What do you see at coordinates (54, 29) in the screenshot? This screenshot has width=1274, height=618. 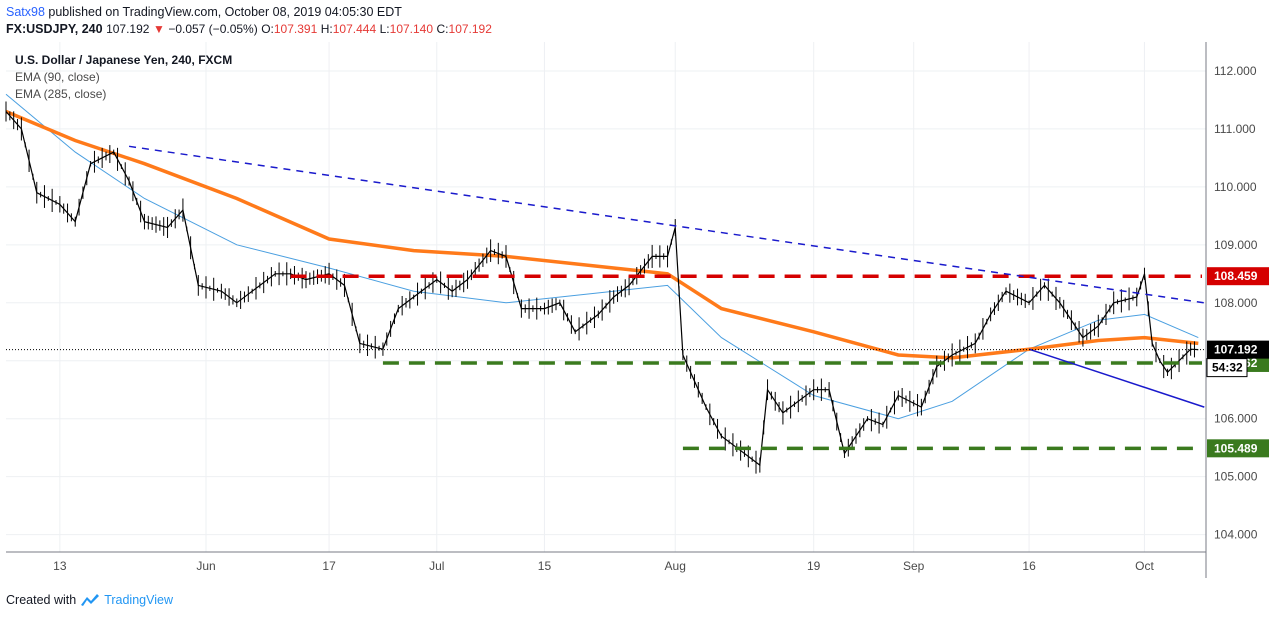 I see `symbol-name: FX:USDJPY, 240` at bounding box center [54, 29].